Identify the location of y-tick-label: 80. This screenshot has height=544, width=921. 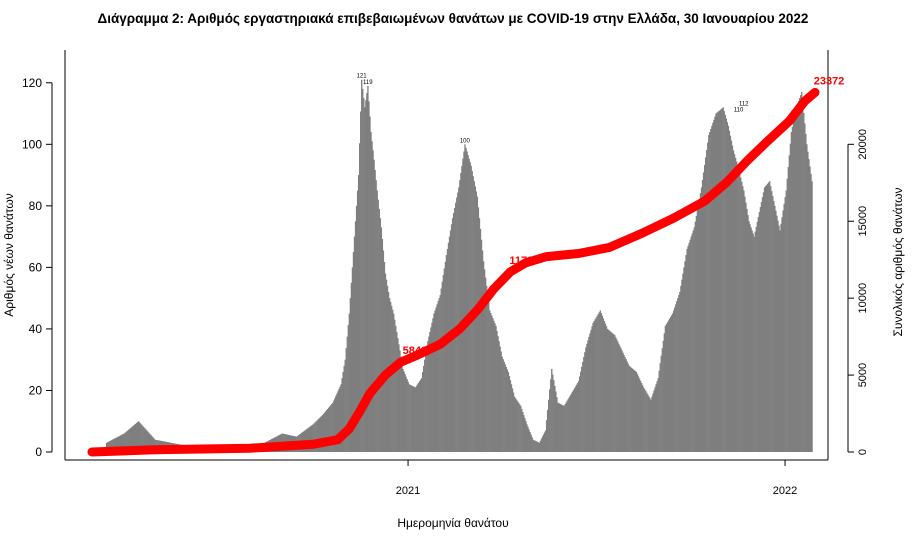
(36, 206).